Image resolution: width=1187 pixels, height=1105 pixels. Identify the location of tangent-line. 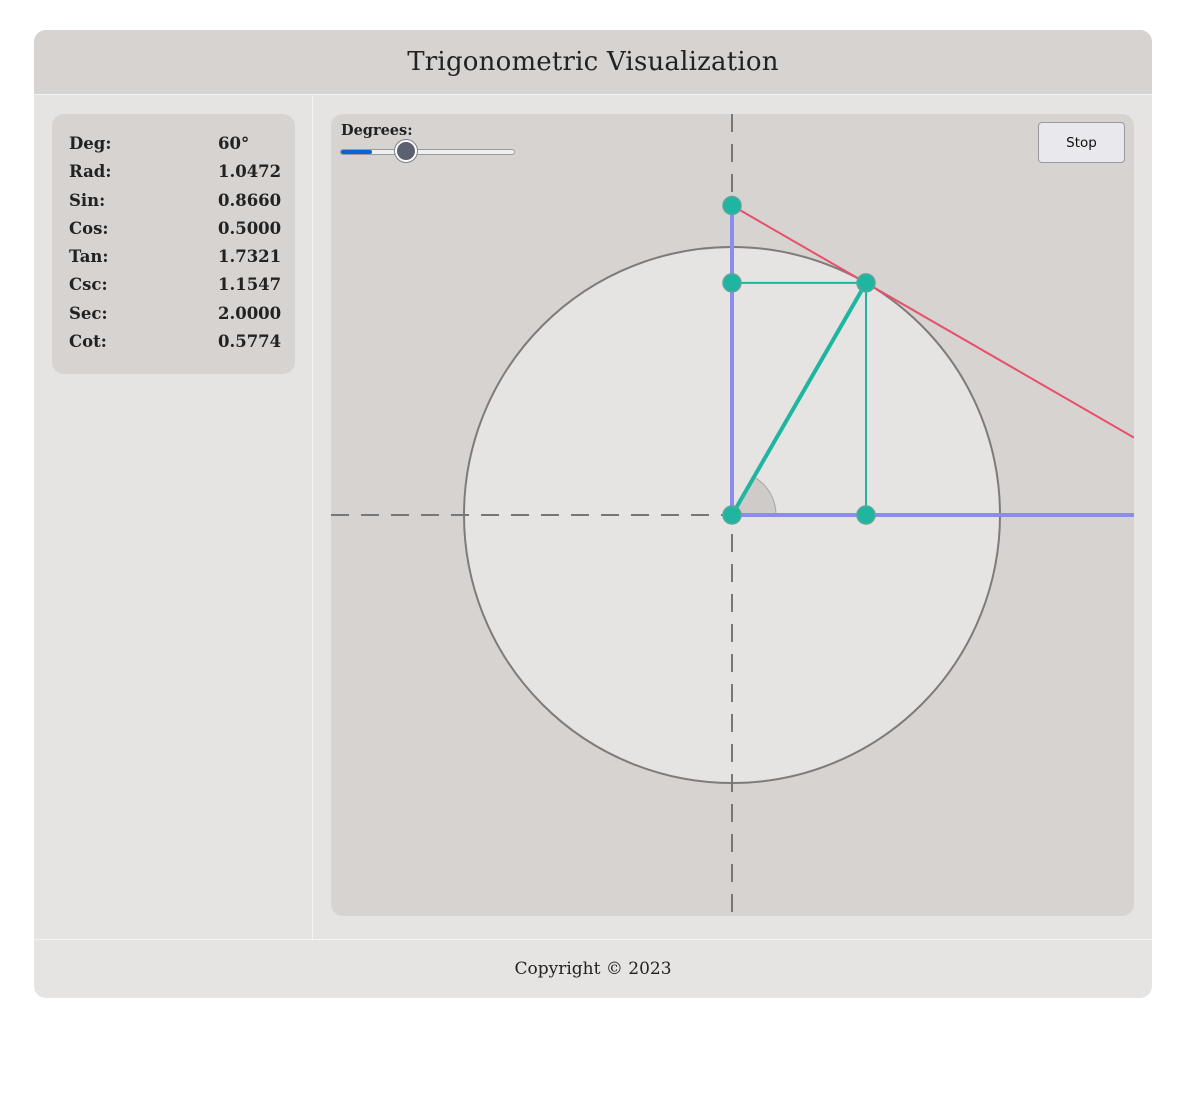
(932, 321).